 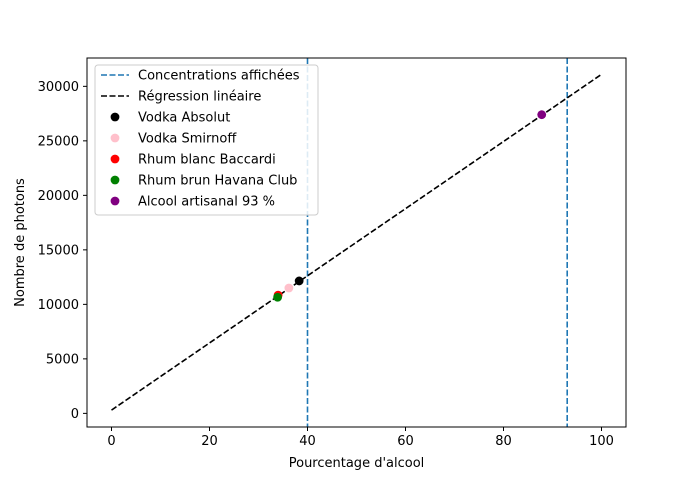 What do you see at coordinates (357, 463) in the screenshot?
I see `x-axis-label: Pourcentage d'alcool` at bounding box center [357, 463].